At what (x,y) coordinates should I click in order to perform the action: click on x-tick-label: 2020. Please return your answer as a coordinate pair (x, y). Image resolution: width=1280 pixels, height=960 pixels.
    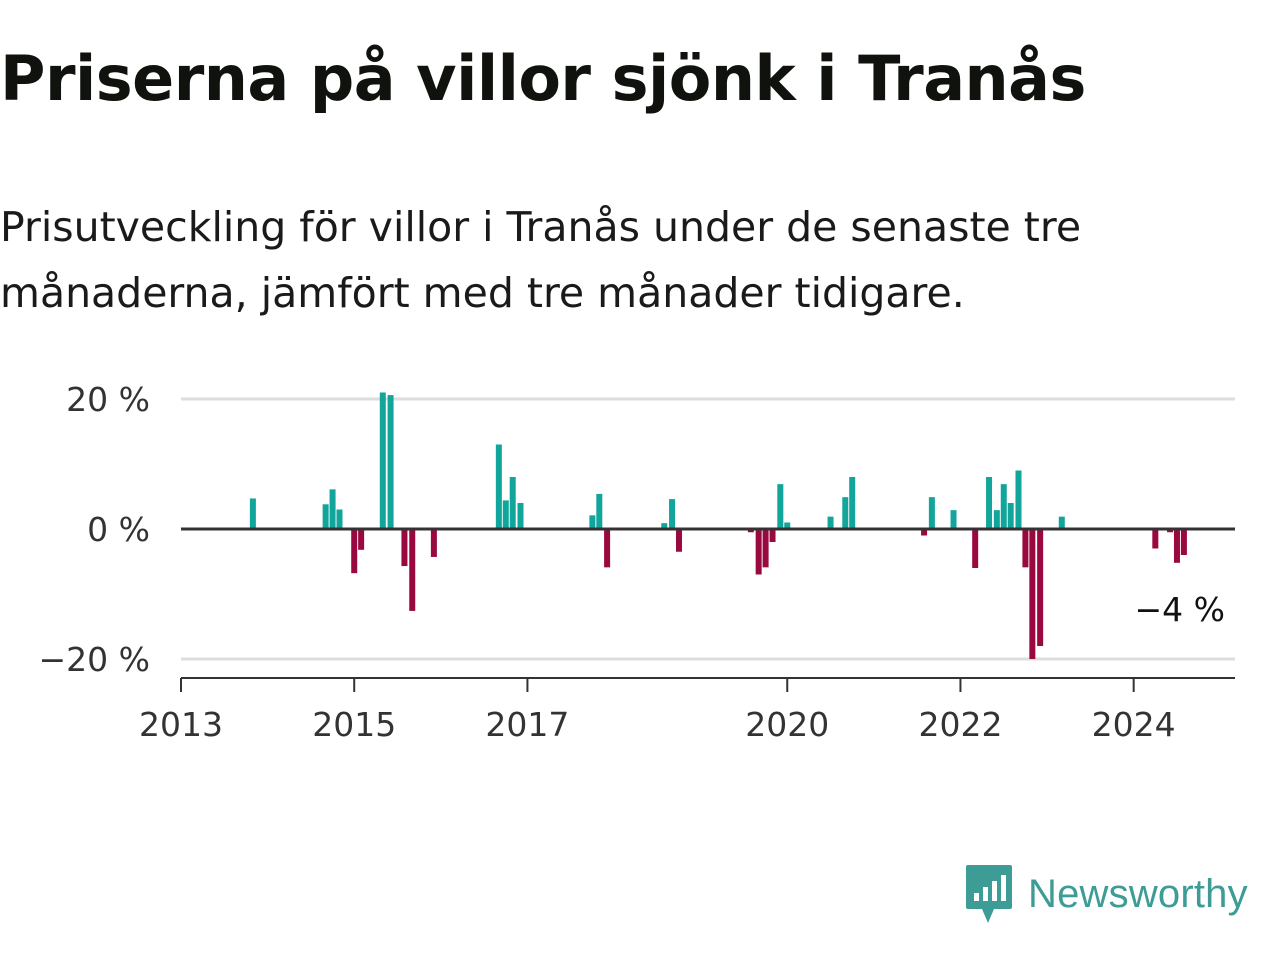
    Looking at the image, I should click on (787, 724).